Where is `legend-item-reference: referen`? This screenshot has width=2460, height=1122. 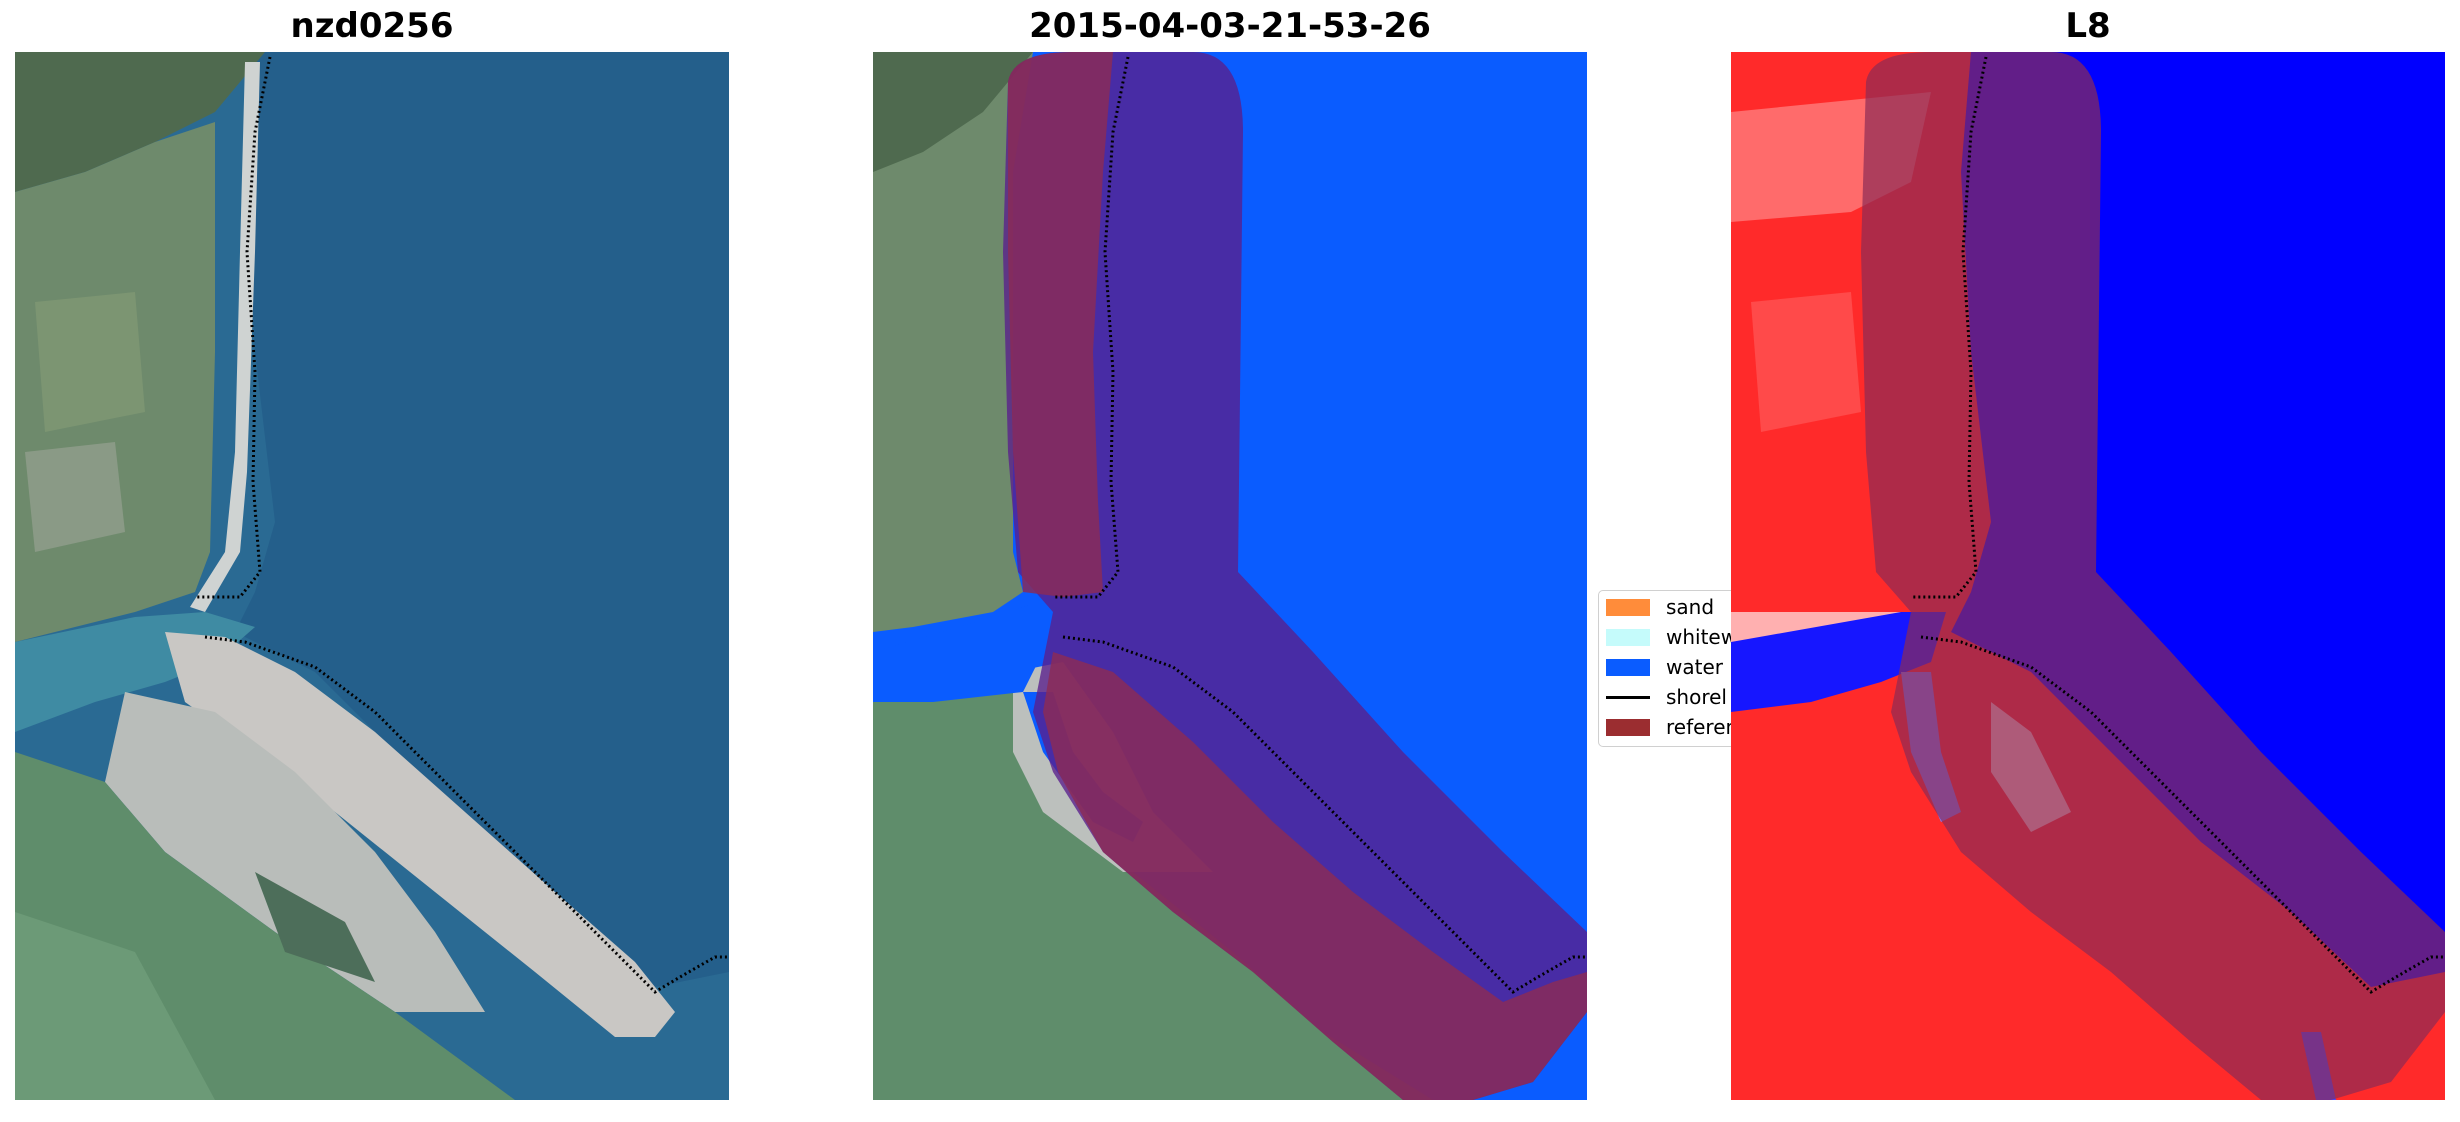
legend-item-reference: referen is located at coordinates (1672, 727).